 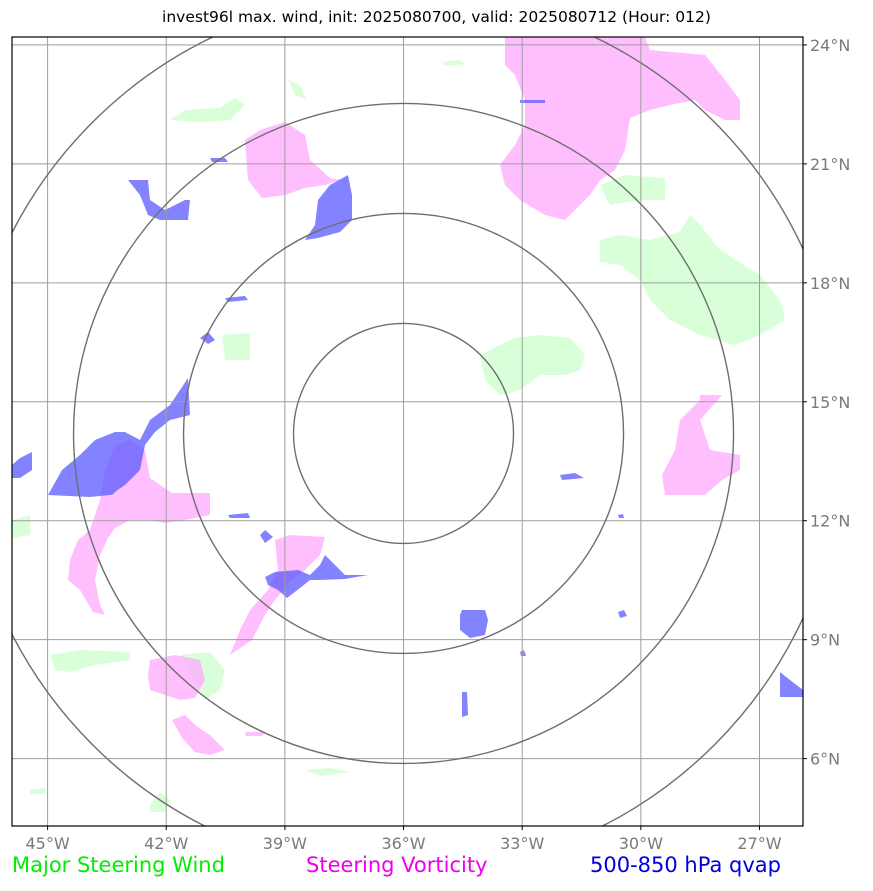 I want to click on tick-label-lon-1: 42°W, so click(x=166, y=843).